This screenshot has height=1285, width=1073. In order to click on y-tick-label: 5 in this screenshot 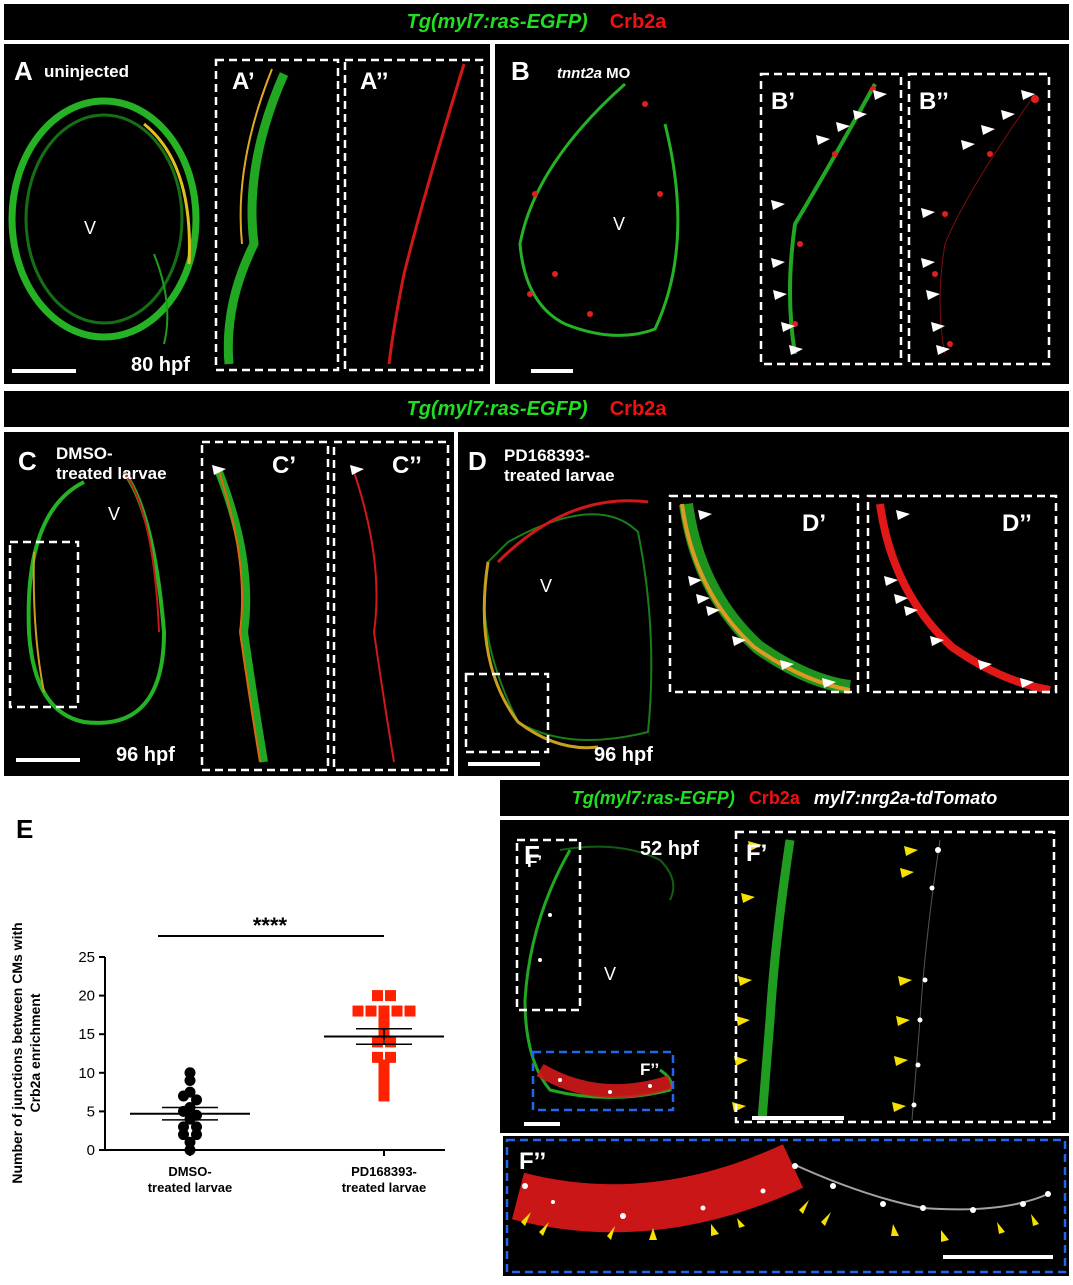, I will do `click(91, 1111)`.